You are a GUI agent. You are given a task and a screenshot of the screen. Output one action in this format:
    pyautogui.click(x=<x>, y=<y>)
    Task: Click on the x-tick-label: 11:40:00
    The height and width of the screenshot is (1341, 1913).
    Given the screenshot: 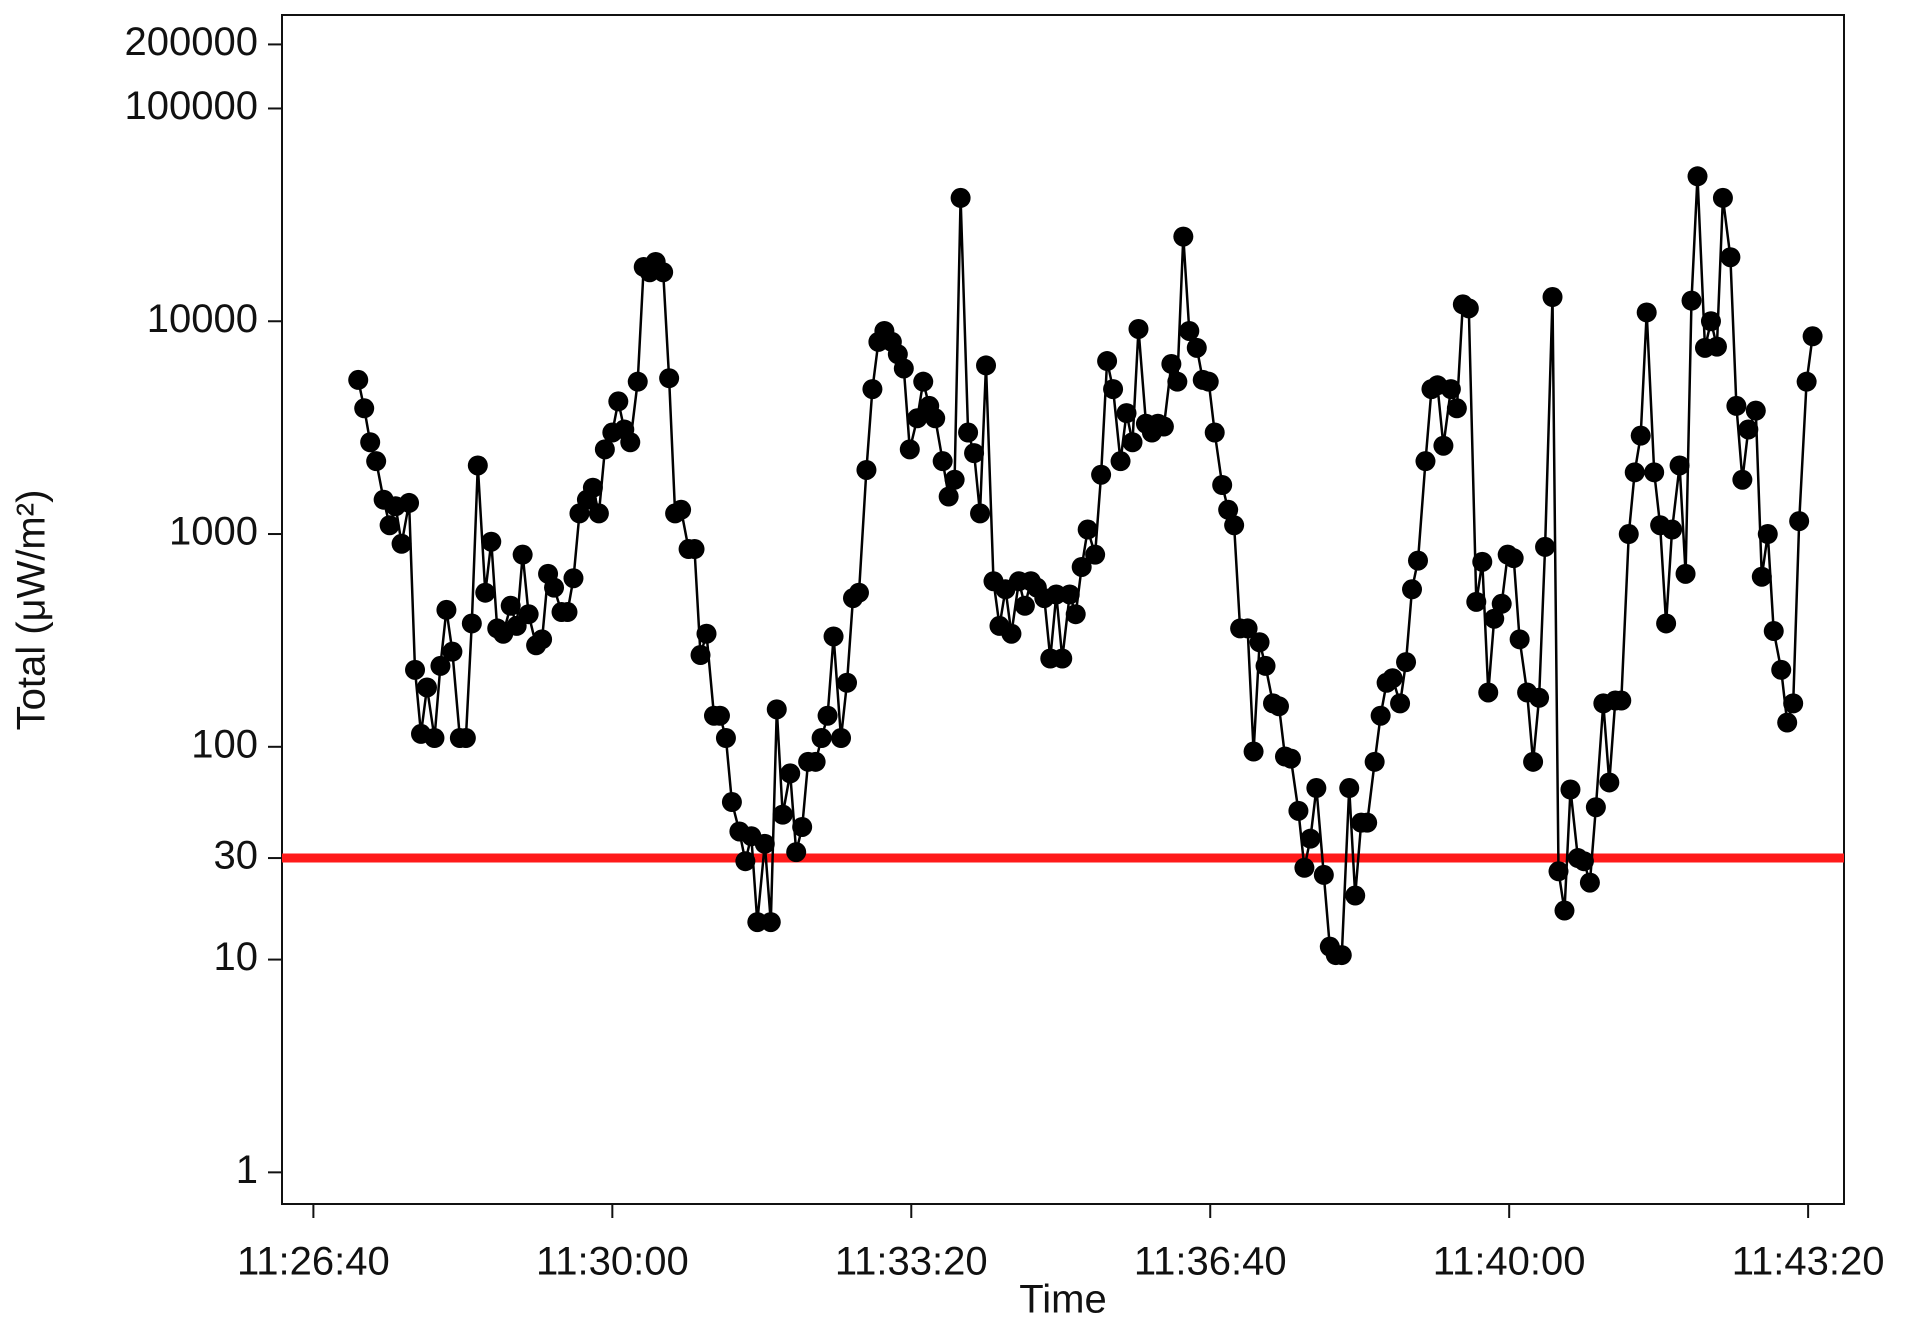 What is the action you would take?
    pyautogui.click(x=1509, y=1262)
    